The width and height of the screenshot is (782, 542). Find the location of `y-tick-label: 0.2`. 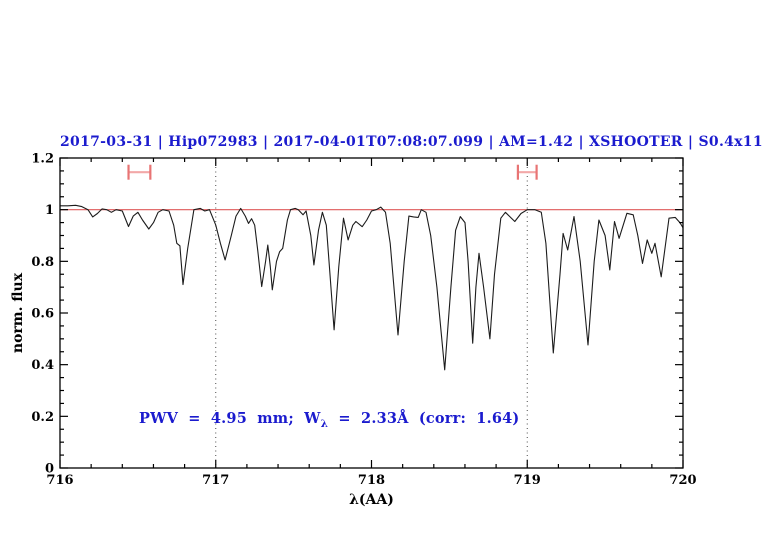

y-tick-label: 0.2 is located at coordinates (42, 417).